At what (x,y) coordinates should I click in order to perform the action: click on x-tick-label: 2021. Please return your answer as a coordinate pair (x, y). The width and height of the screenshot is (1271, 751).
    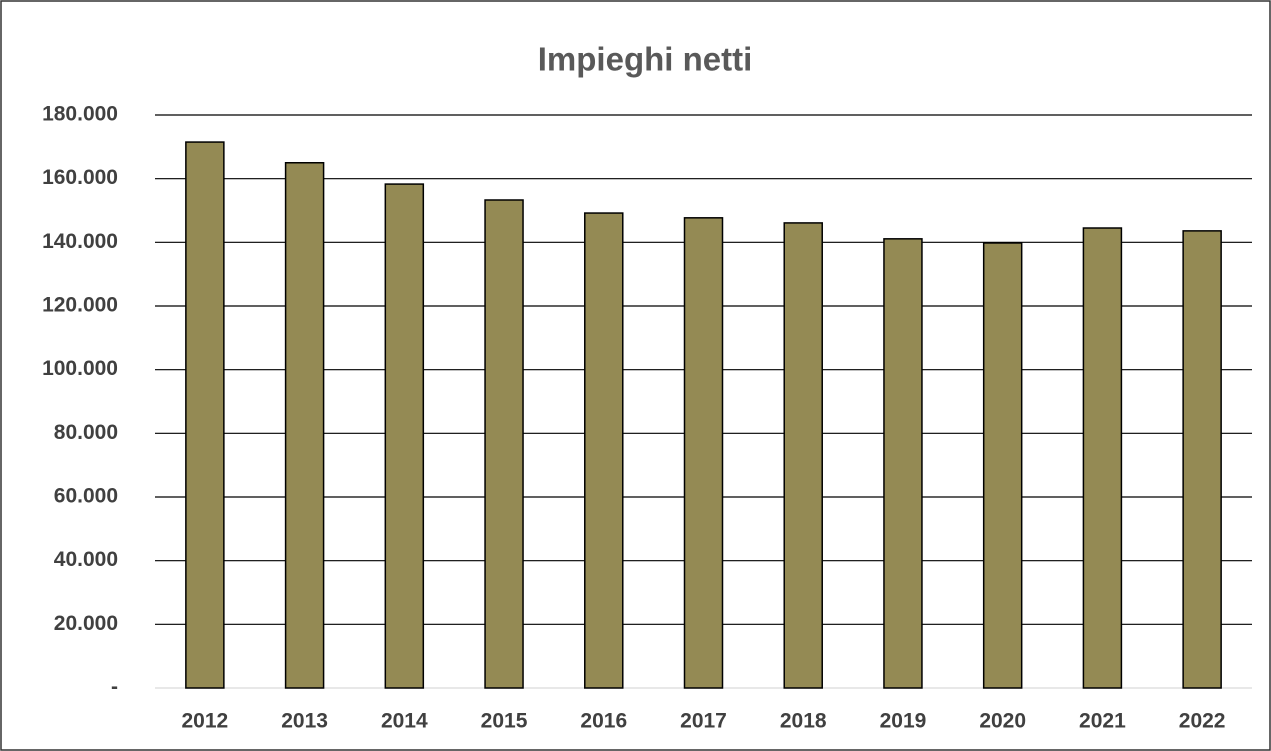
    Looking at the image, I should click on (1102, 721).